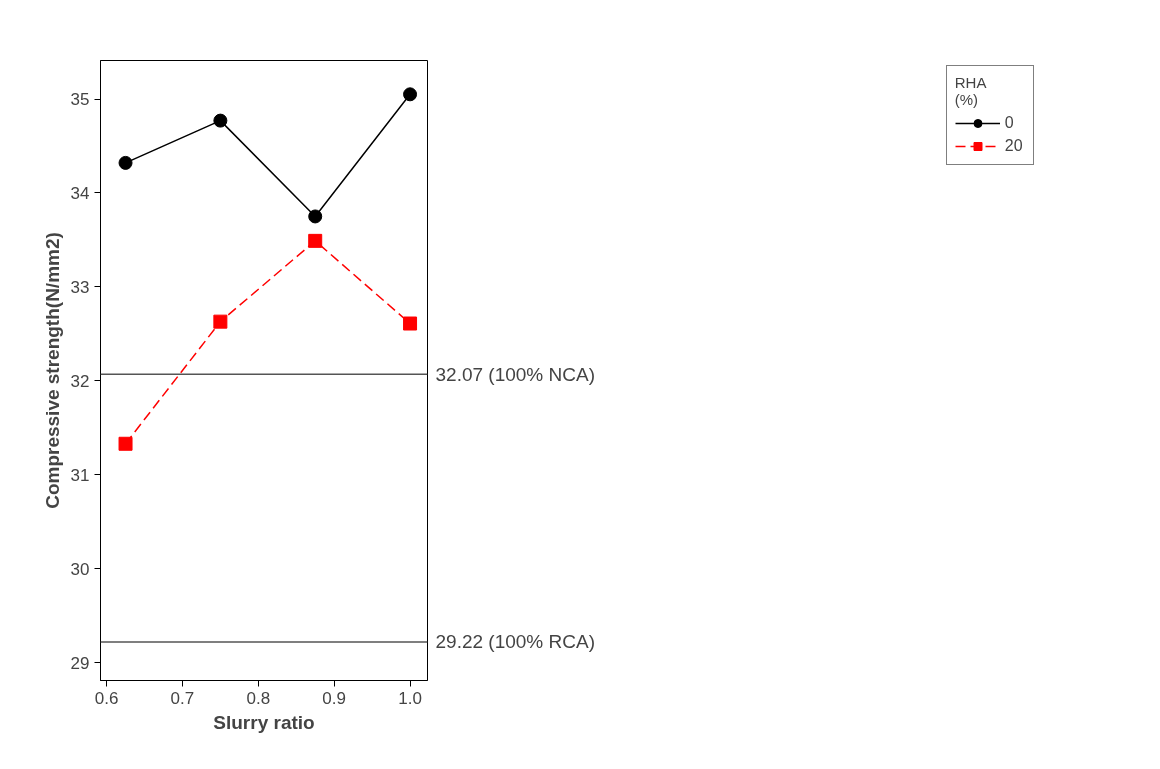 The height and width of the screenshot is (769, 1160). I want to click on x-tick-label: 0.6, so click(106, 698).